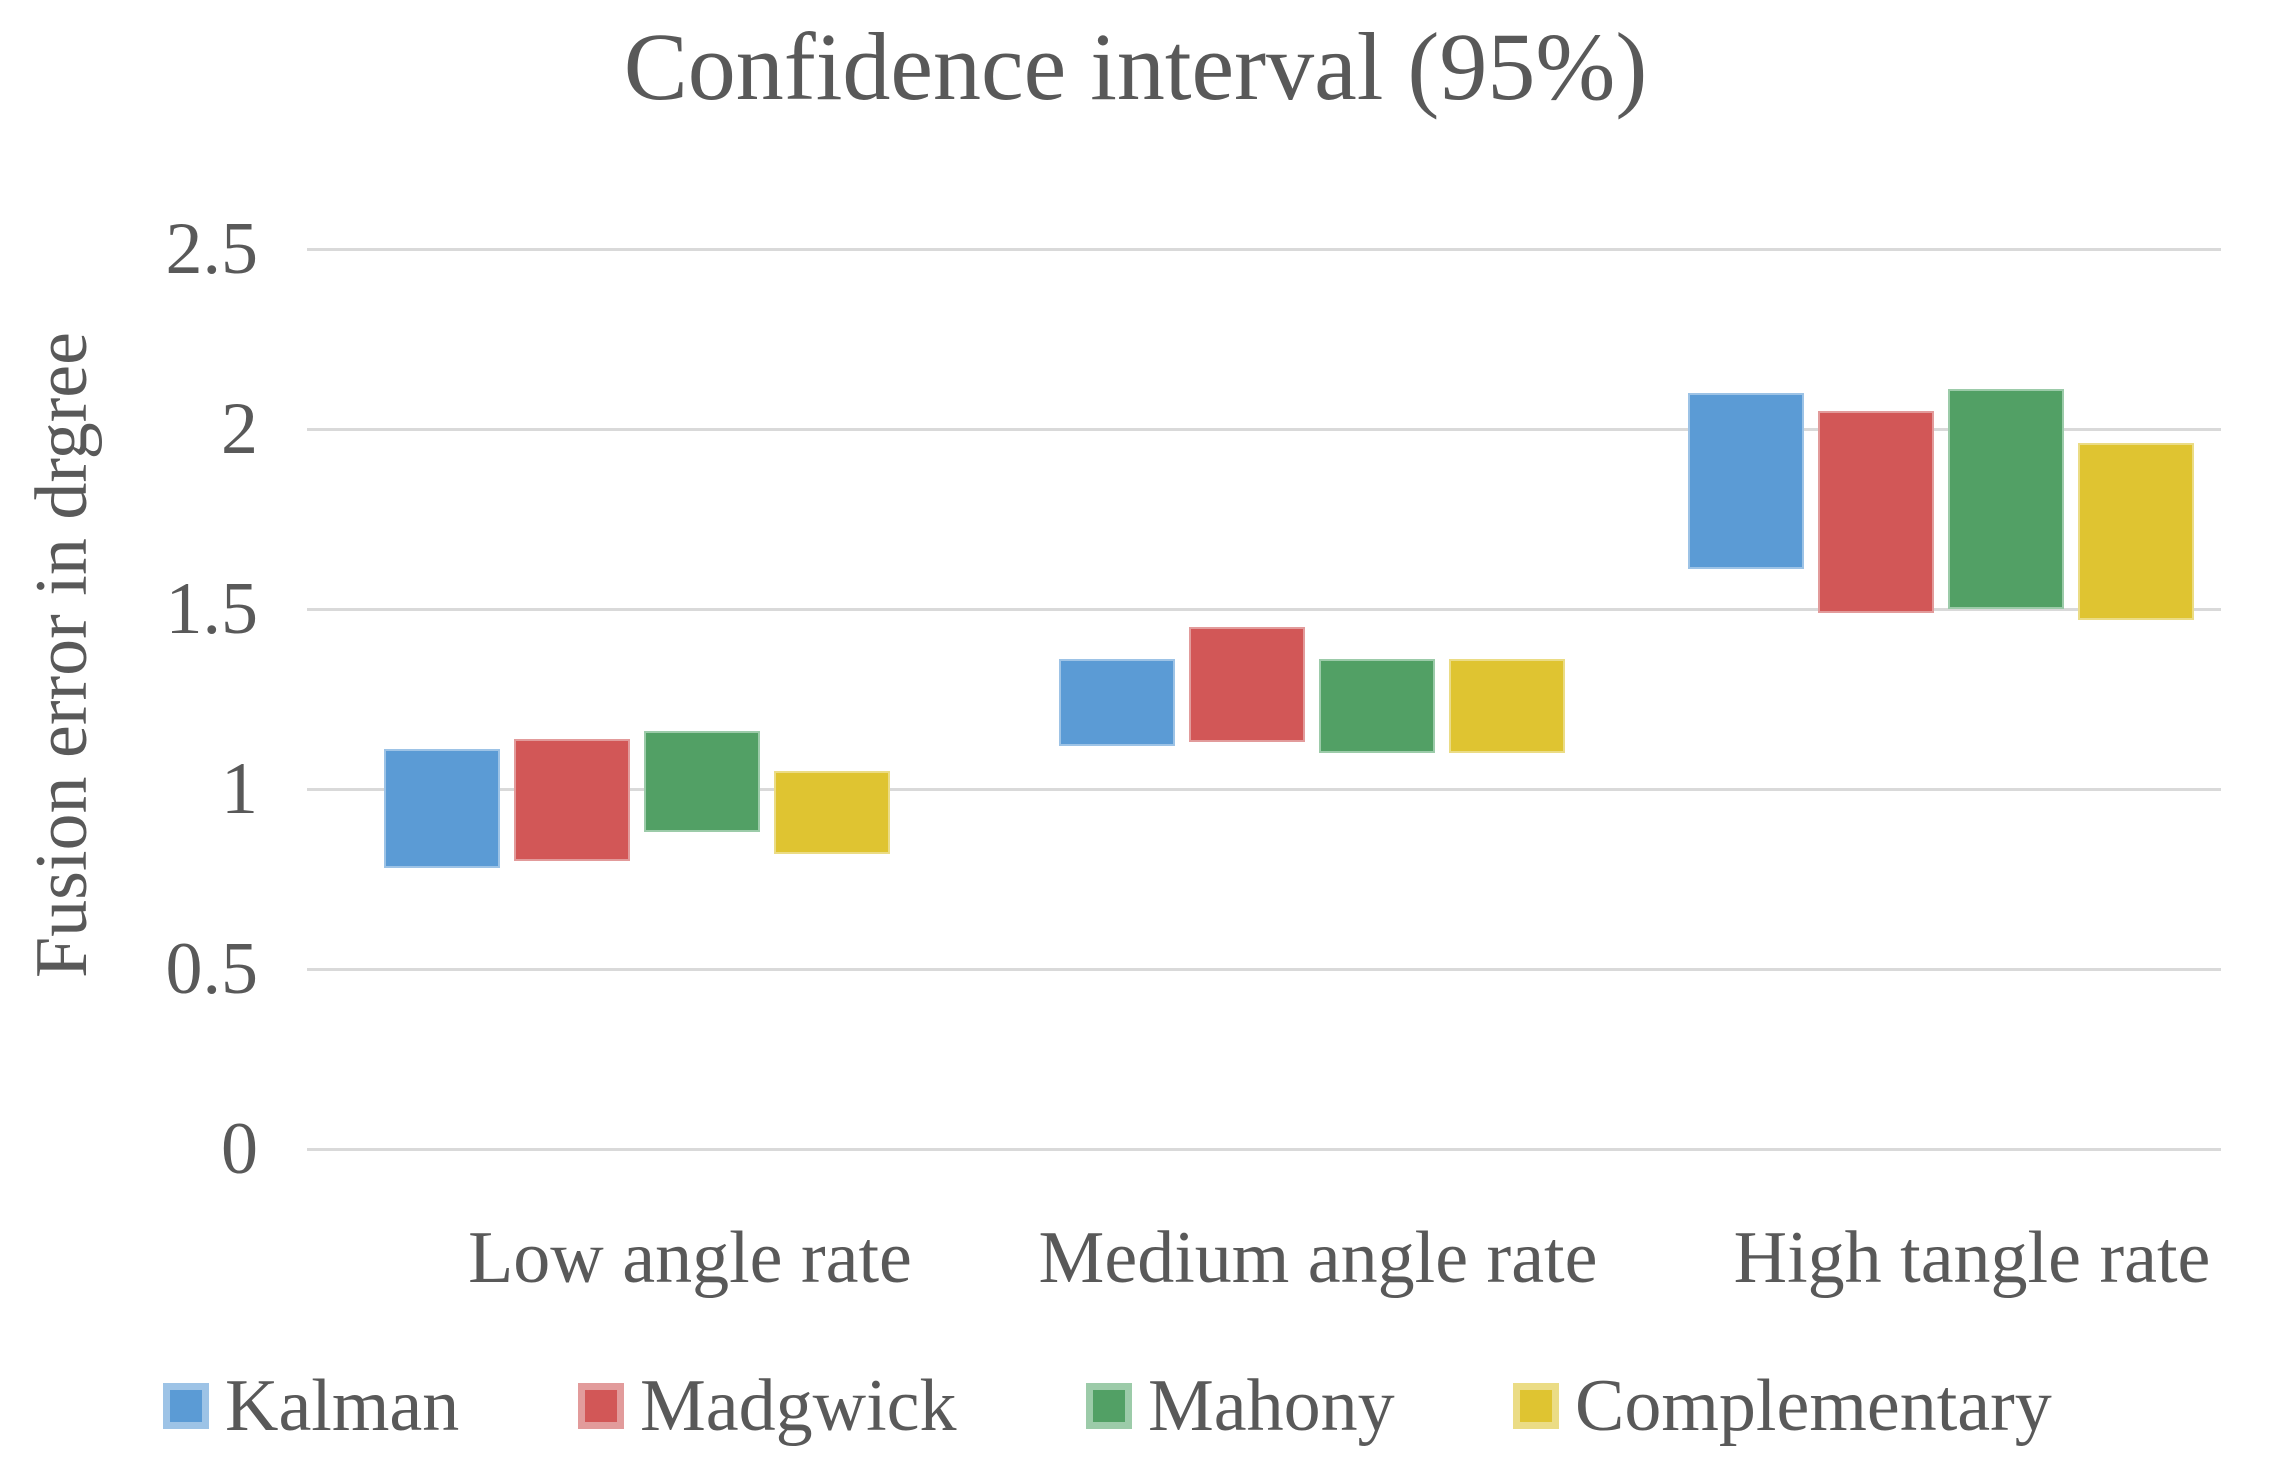 This screenshot has height=1470, width=2271. What do you see at coordinates (601, 1406) in the screenshot?
I see `legend-marker-madgwick-icon` at bounding box center [601, 1406].